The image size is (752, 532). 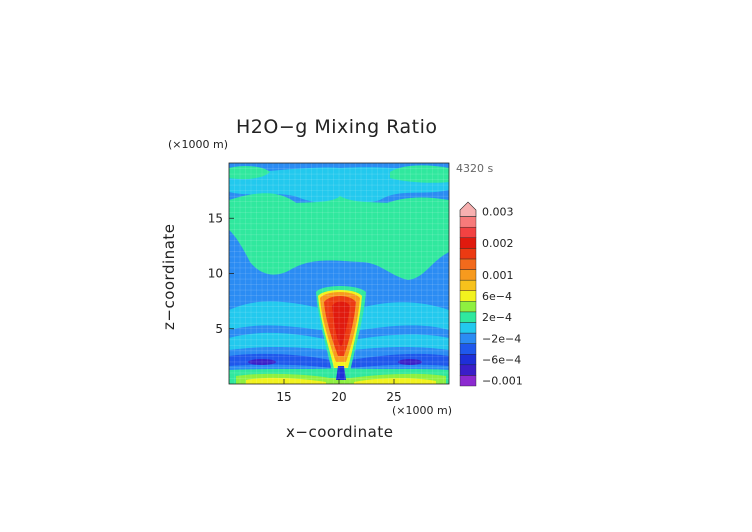 I want to click on plume-core, so click(x=341, y=323).